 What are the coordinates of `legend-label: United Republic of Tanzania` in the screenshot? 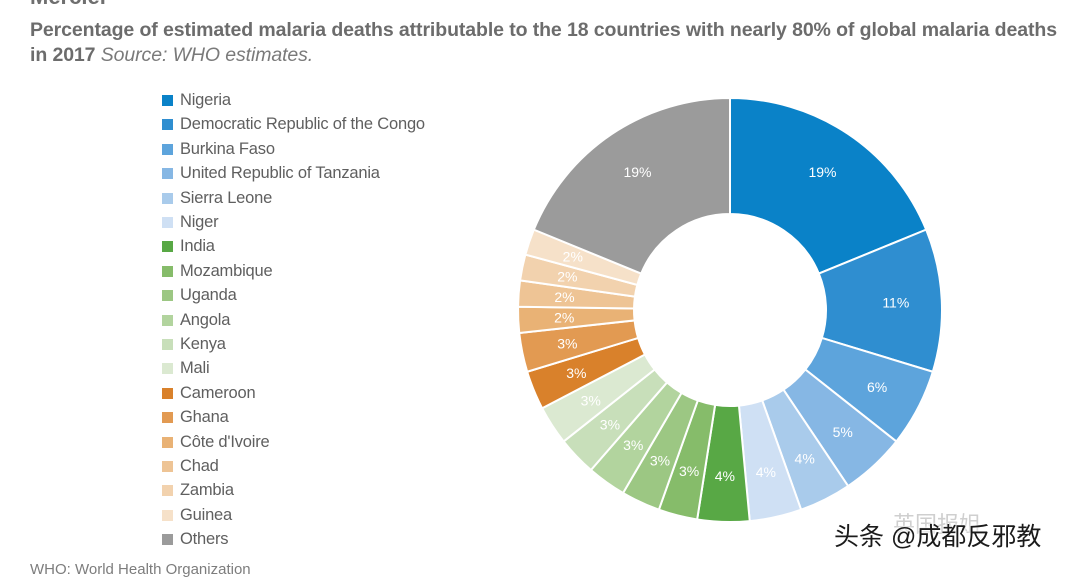 It's located at (280, 173).